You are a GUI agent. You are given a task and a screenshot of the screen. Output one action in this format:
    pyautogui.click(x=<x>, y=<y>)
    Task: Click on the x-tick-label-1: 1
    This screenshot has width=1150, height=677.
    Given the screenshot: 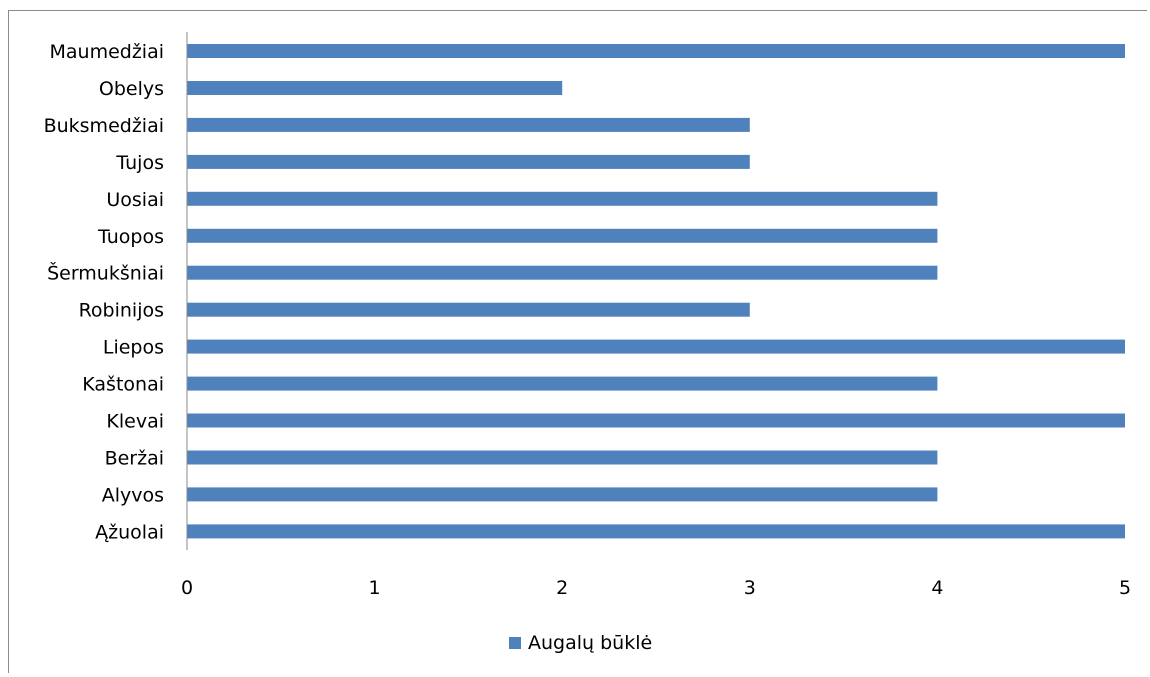 What is the action you would take?
    pyautogui.click(x=375, y=588)
    